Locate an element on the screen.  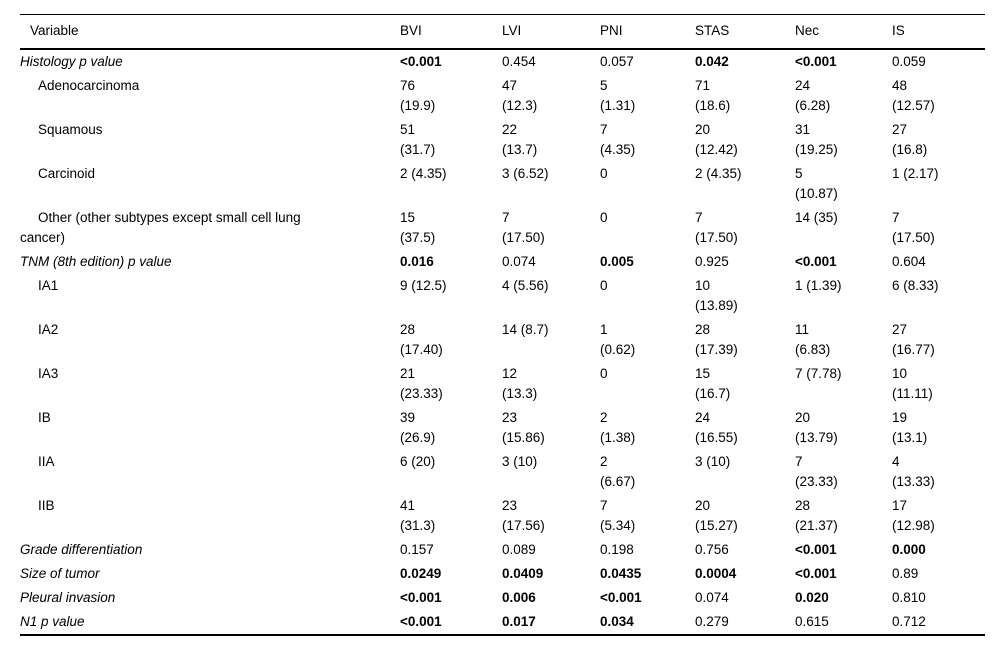
value-cell: 0.198 is located at coordinates (617, 549).